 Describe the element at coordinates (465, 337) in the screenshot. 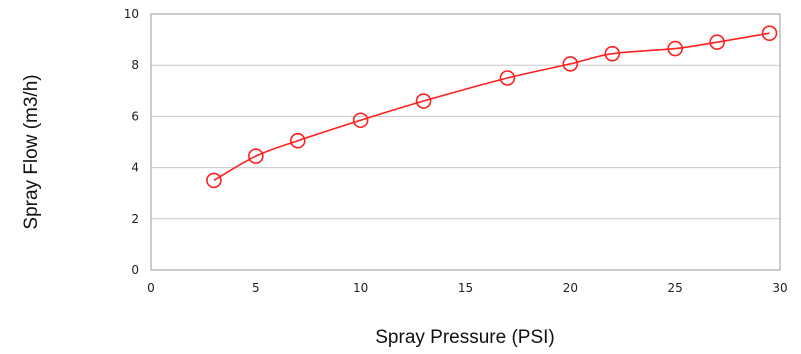

I see `x-axis-title: Spray Pressure (PSI)` at that location.